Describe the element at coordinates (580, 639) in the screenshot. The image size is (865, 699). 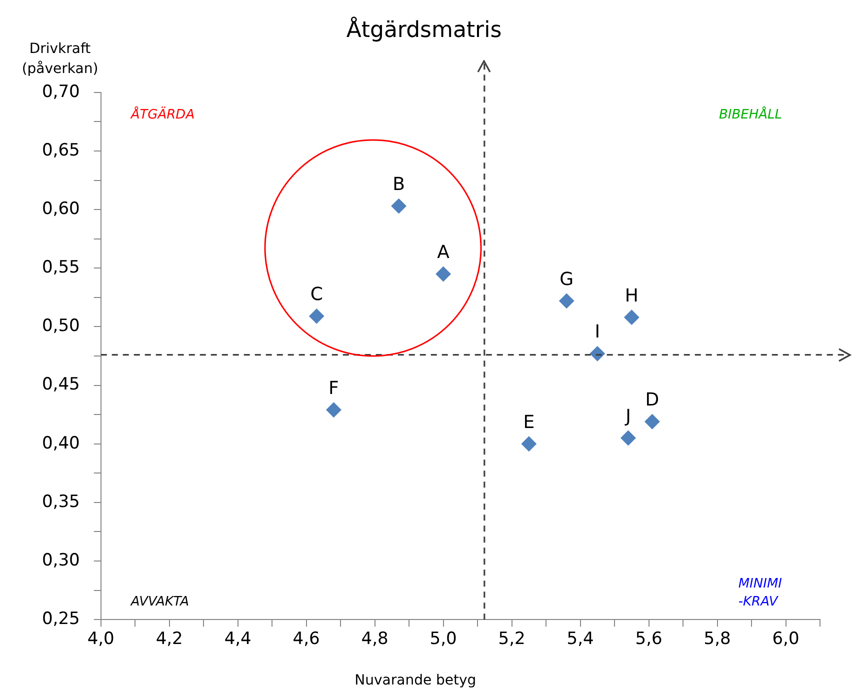
I see `x-tick-label: 5,4` at that location.